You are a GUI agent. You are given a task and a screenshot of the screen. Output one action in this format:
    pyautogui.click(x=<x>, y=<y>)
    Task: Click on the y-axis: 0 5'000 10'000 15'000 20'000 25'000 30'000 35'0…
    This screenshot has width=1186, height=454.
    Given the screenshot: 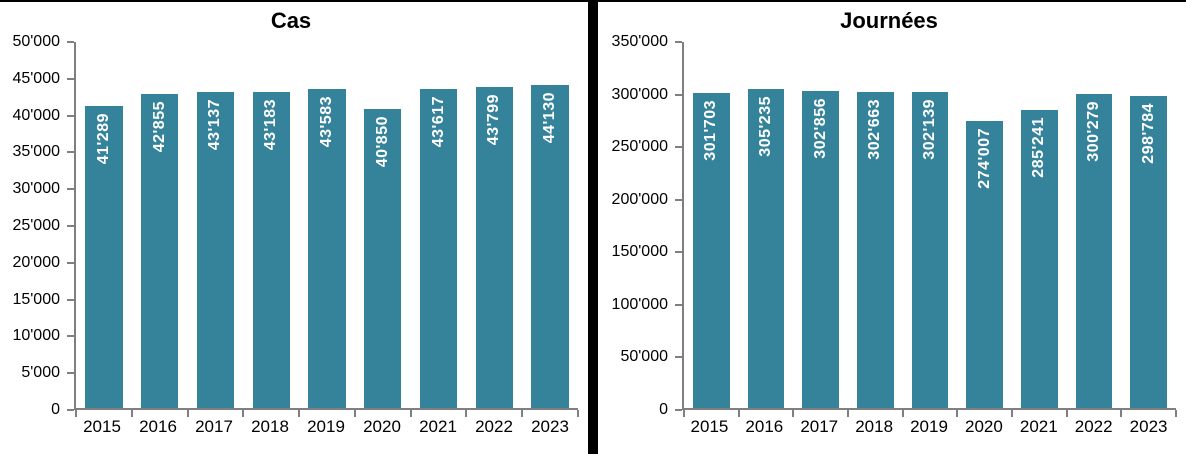 What is the action you would take?
    pyautogui.click(x=39, y=225)
    